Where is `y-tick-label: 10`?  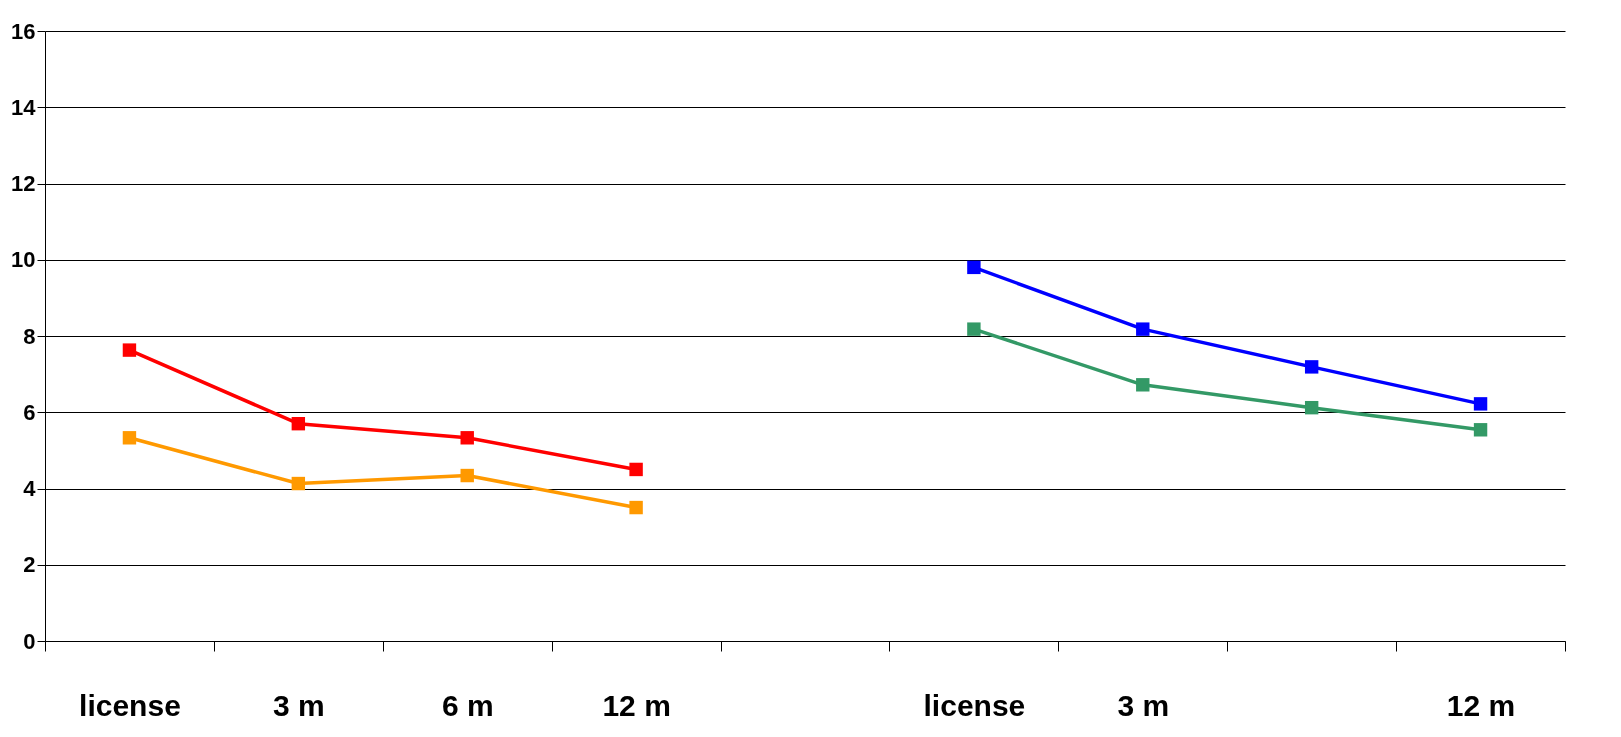 y-tick-label: 10 is located at coordinates (23, 260).